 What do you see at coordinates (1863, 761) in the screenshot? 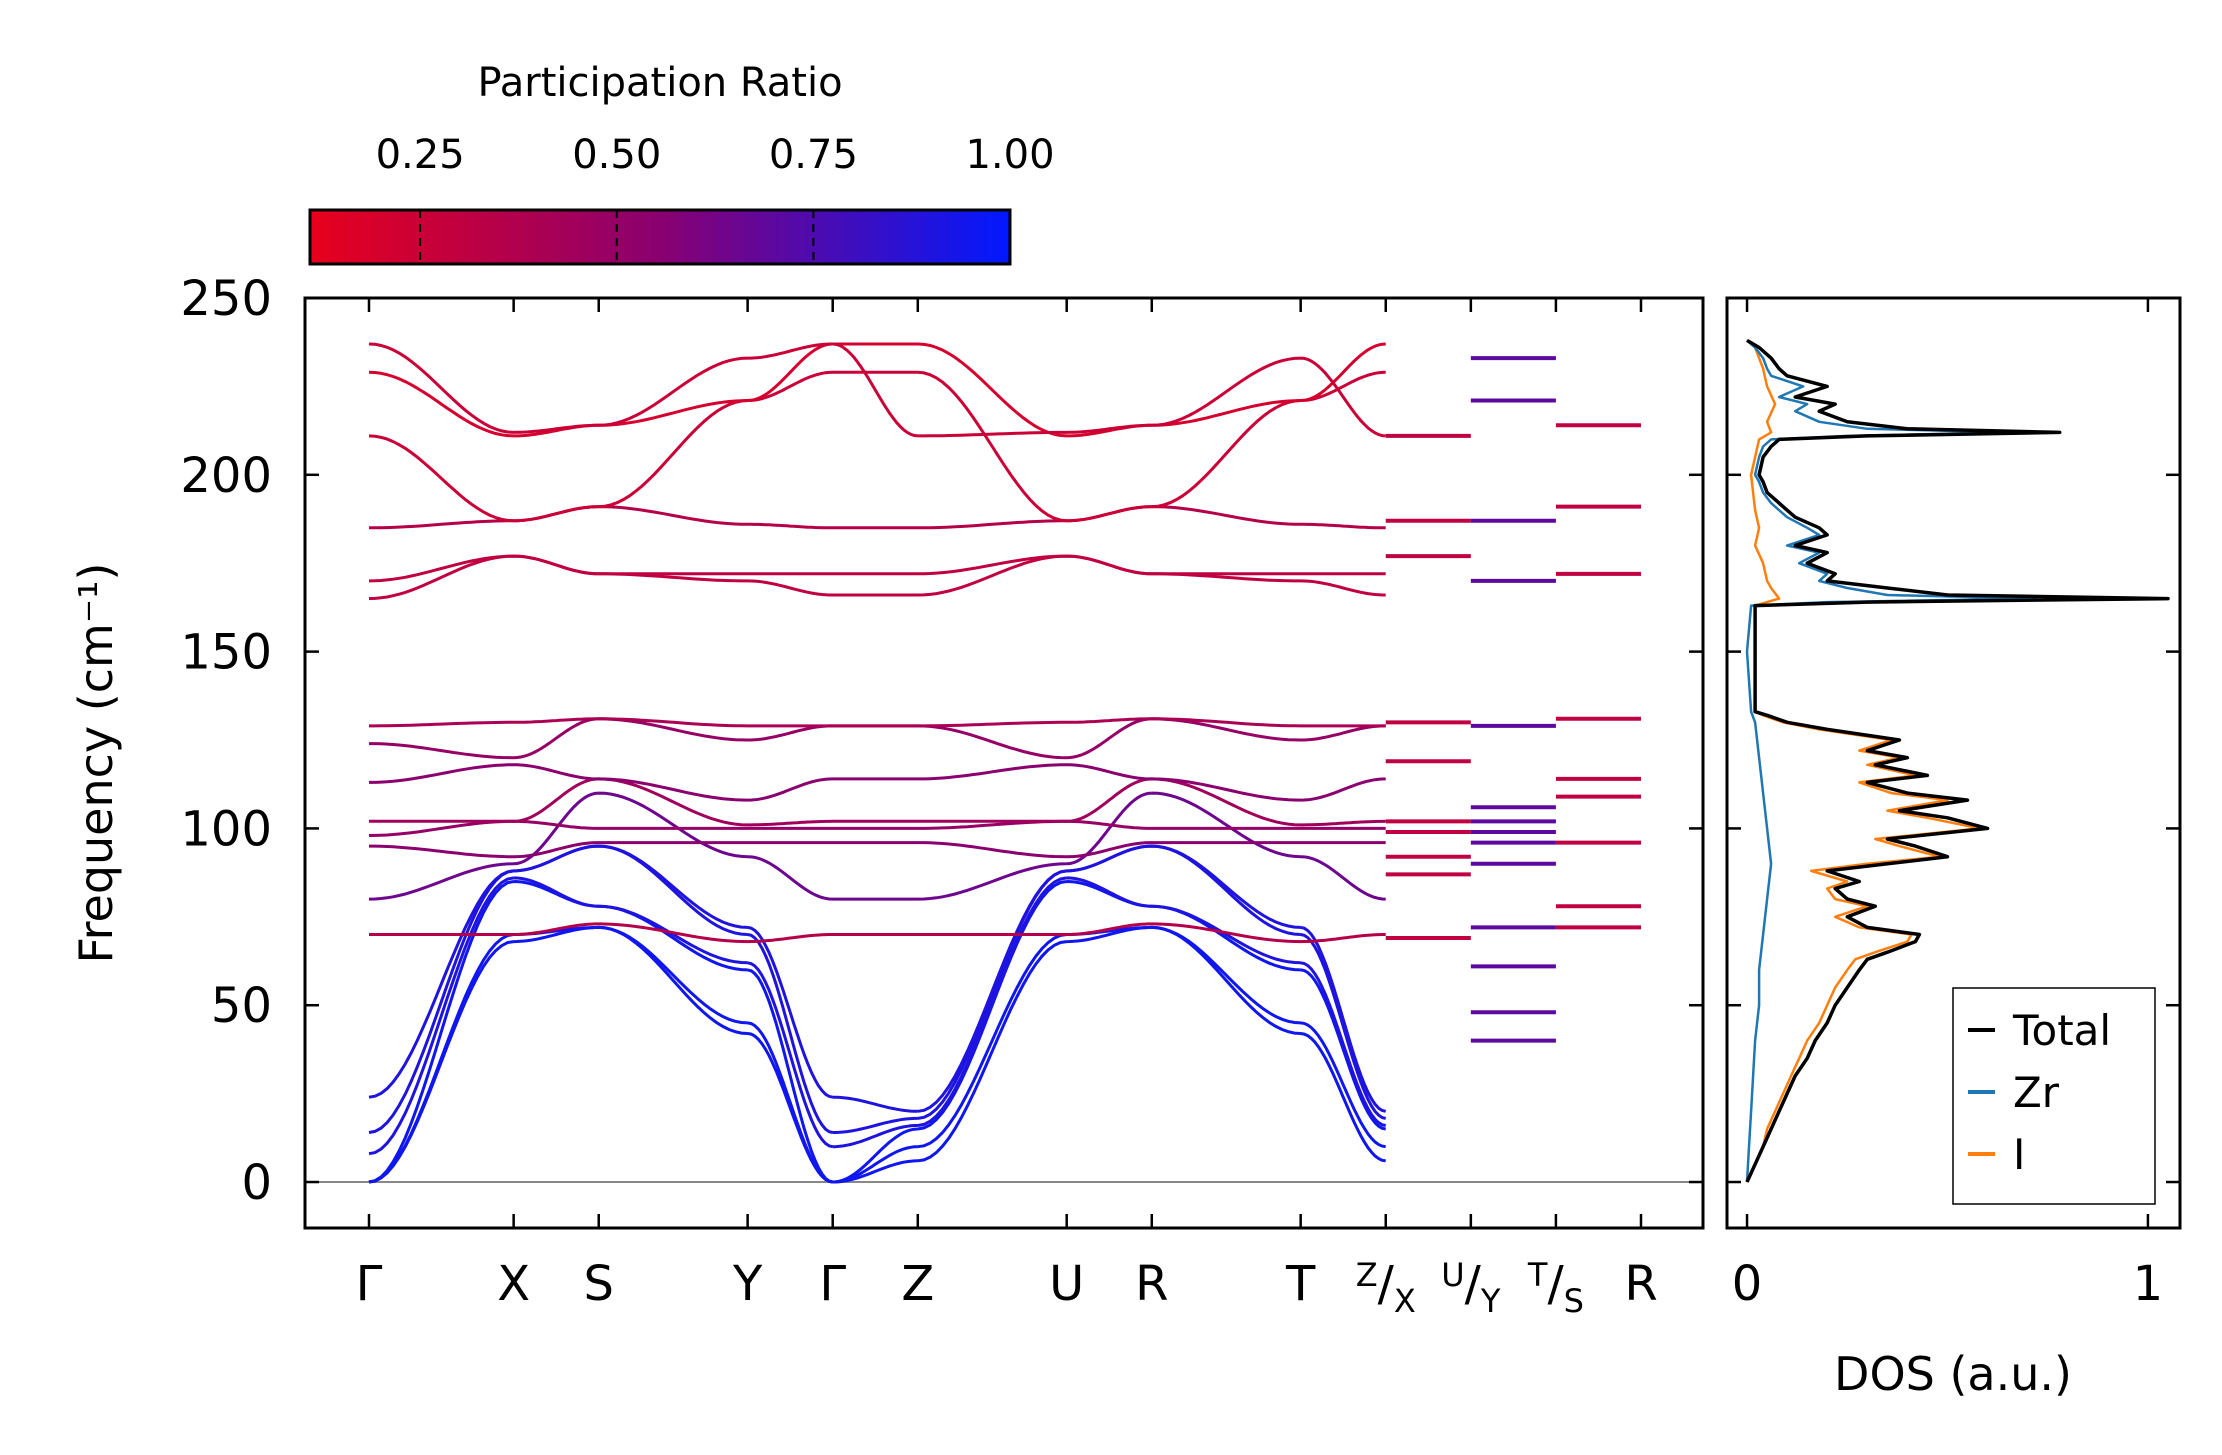
I see `dos-curve-i` at bounding box center [1863, 761].